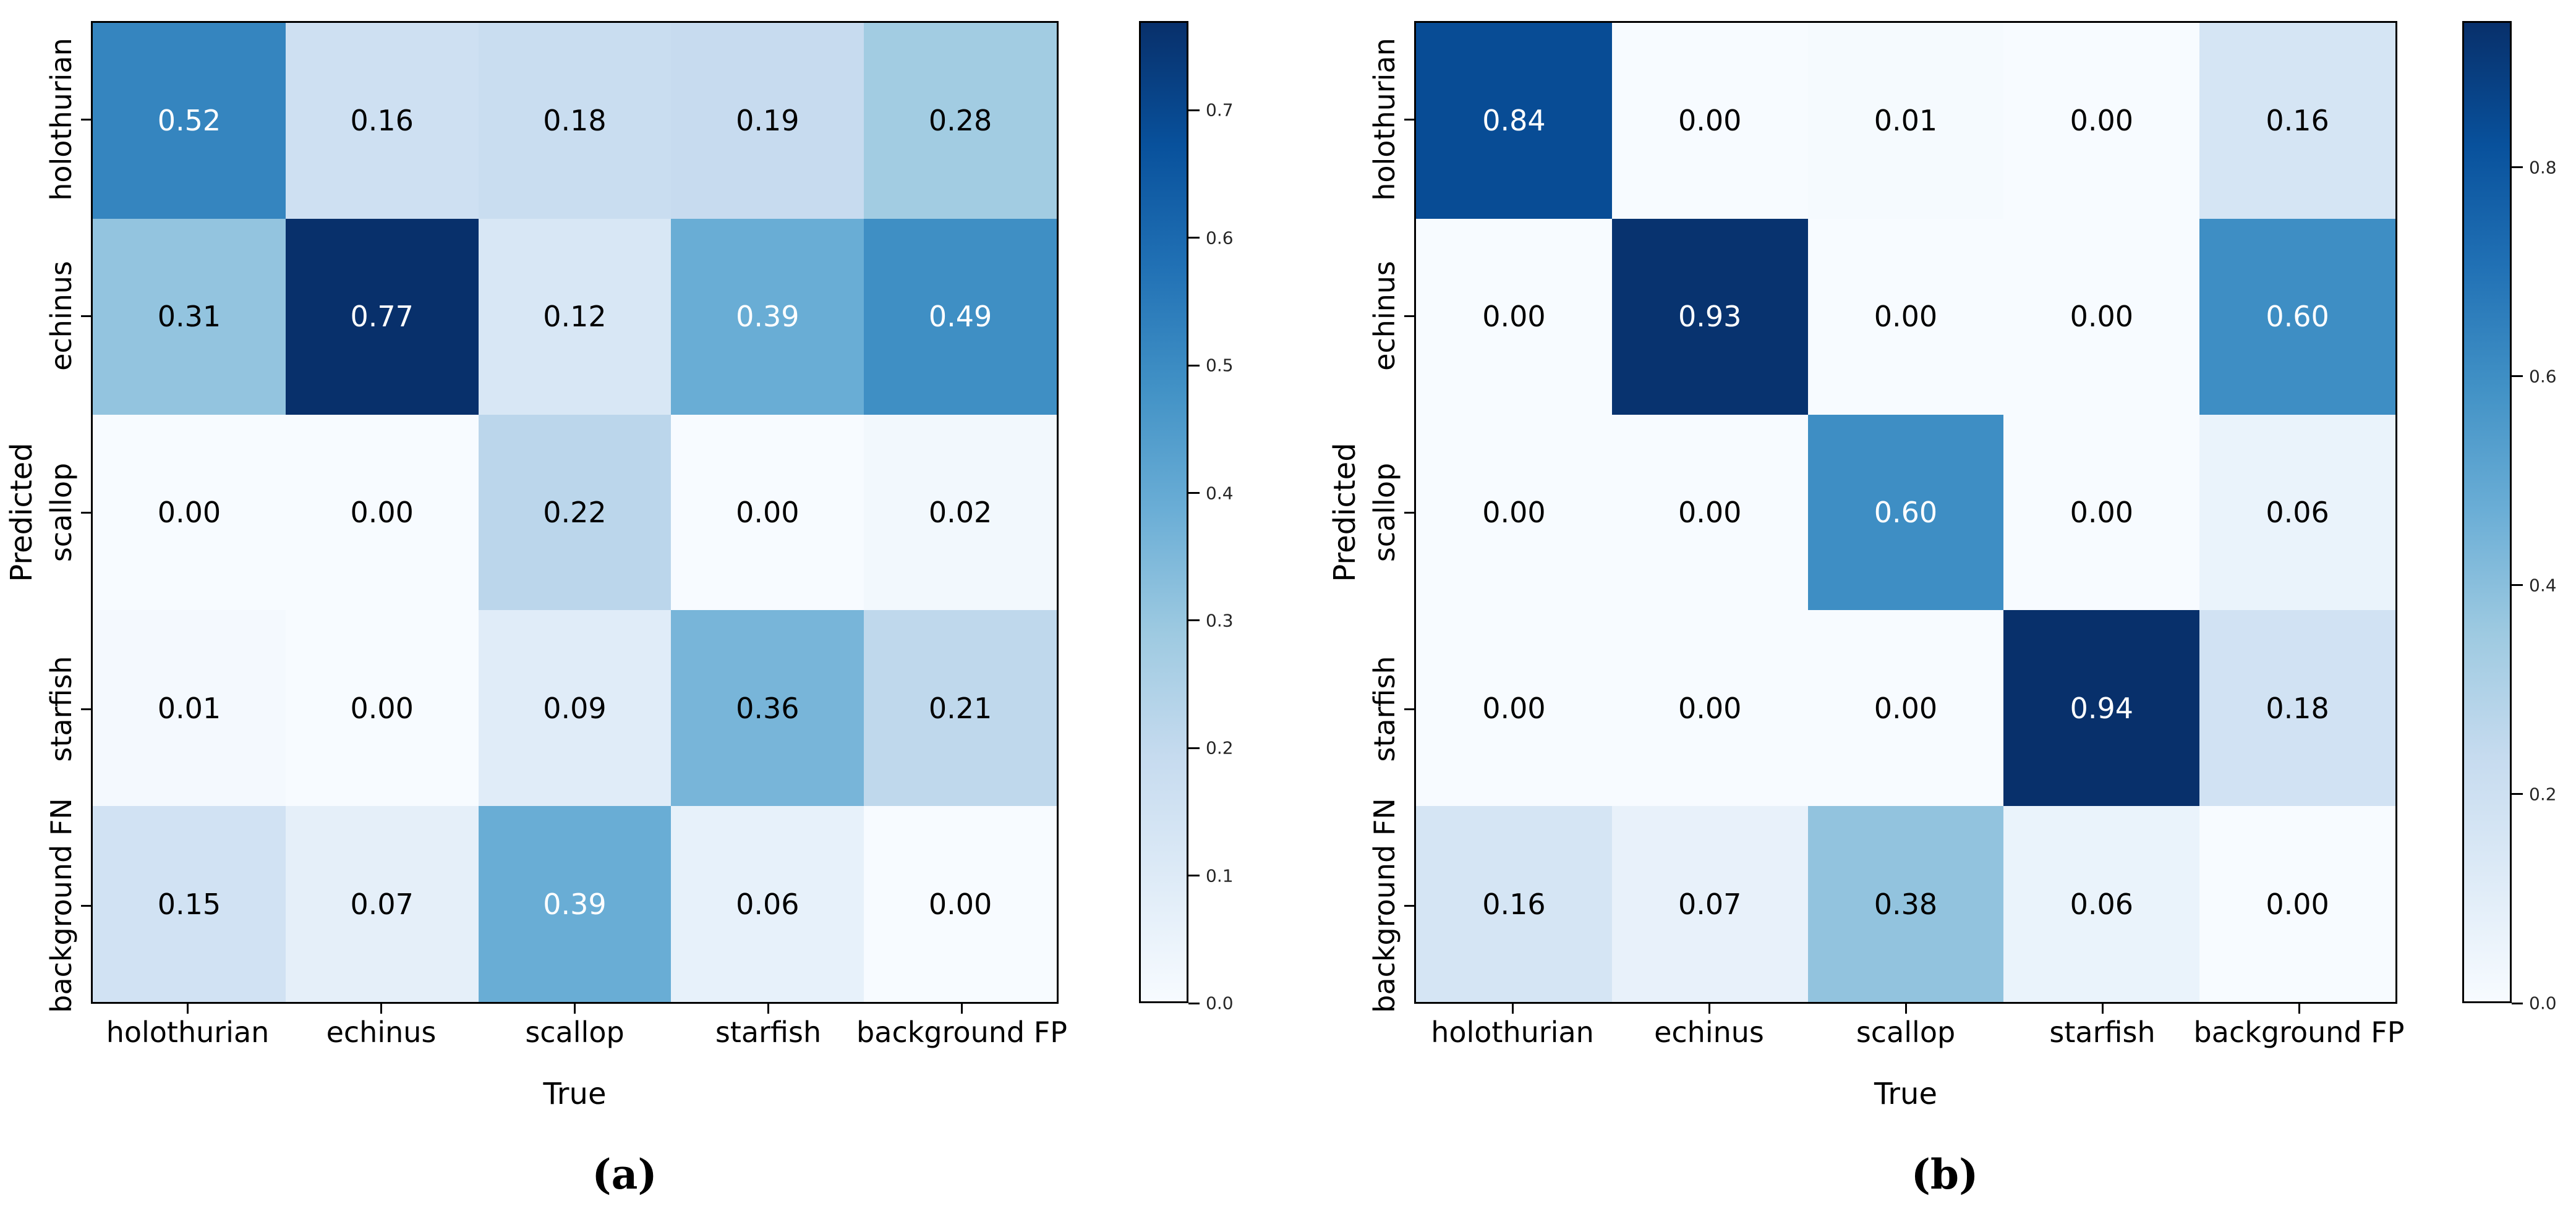 This screenshot has width=2576, height=1209. I want to click on heatmap-cell: 0.02, so click(960, 512).